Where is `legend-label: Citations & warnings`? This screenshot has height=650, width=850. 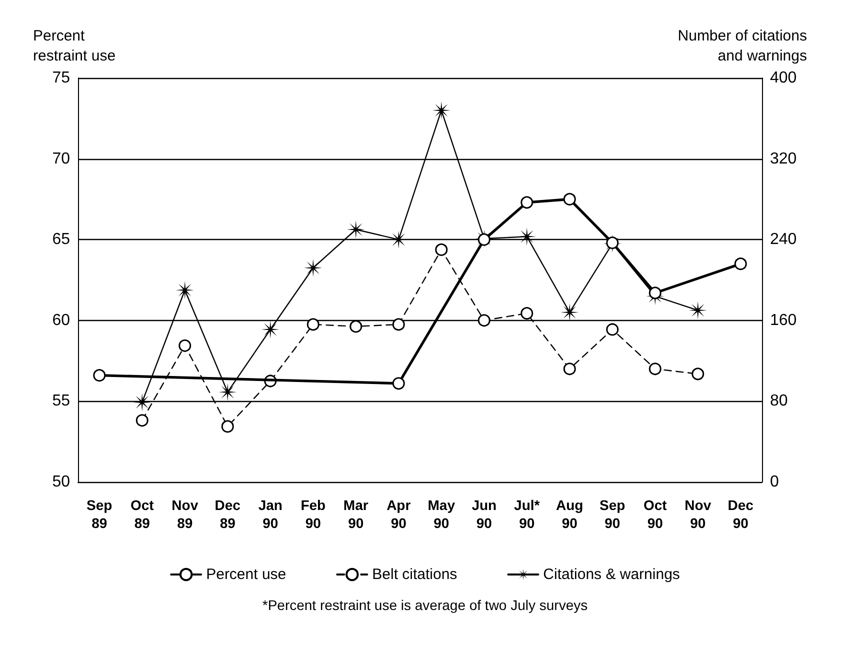
legend-label: Citations & warnings is located at coordinates (611, 574).